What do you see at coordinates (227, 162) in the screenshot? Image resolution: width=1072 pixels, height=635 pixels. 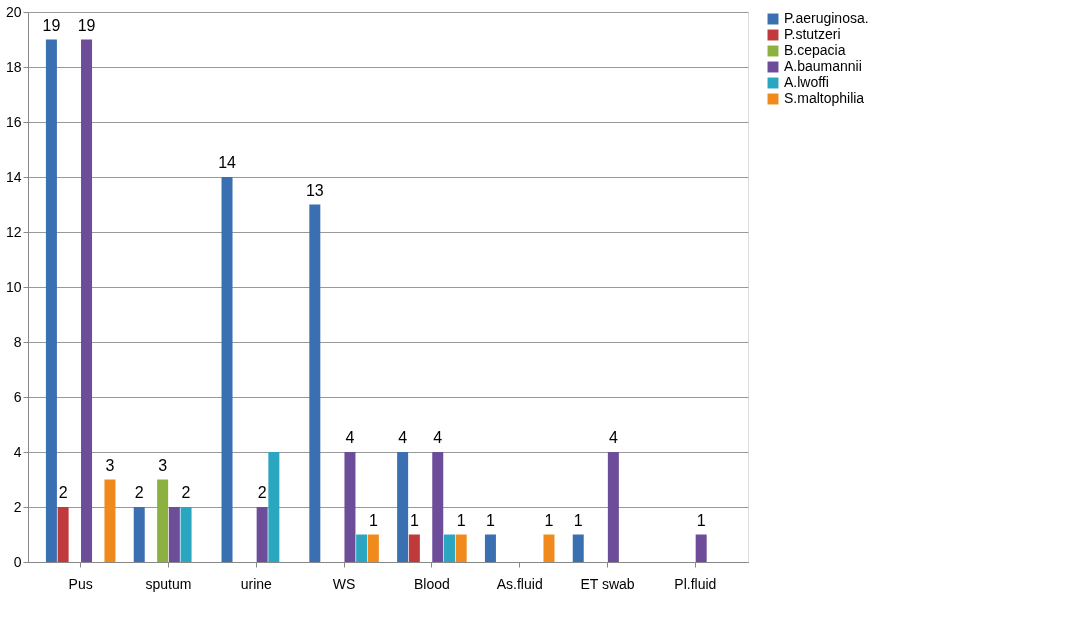 I see `data-label: 14` at bounding box center [227, 162].